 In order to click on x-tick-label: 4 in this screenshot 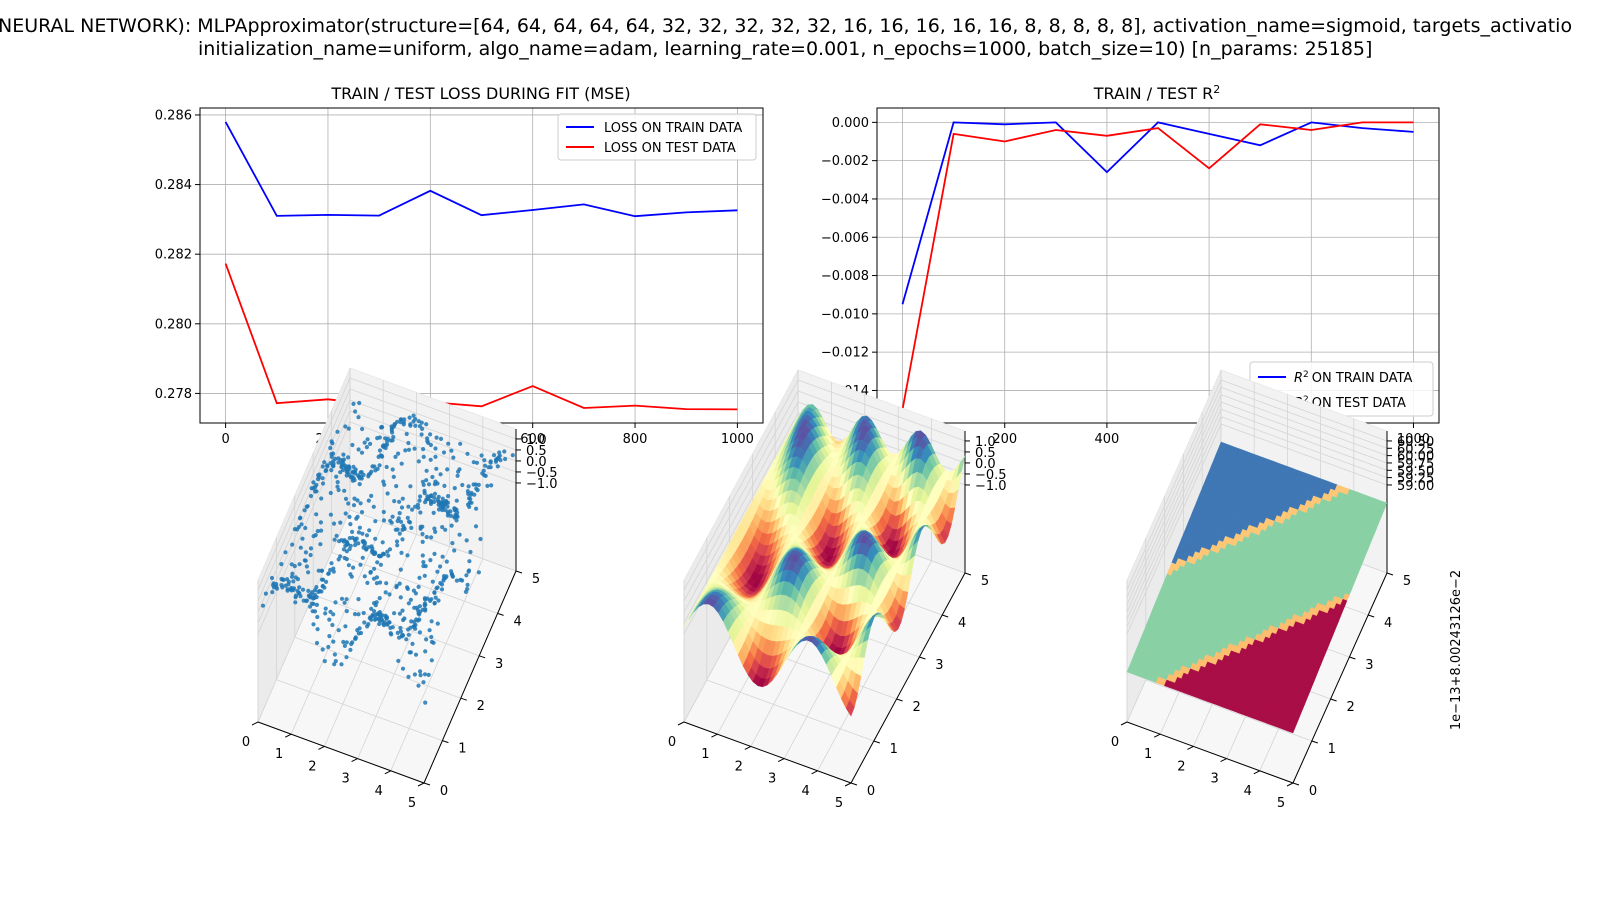, I will do `click(805, 791)`.